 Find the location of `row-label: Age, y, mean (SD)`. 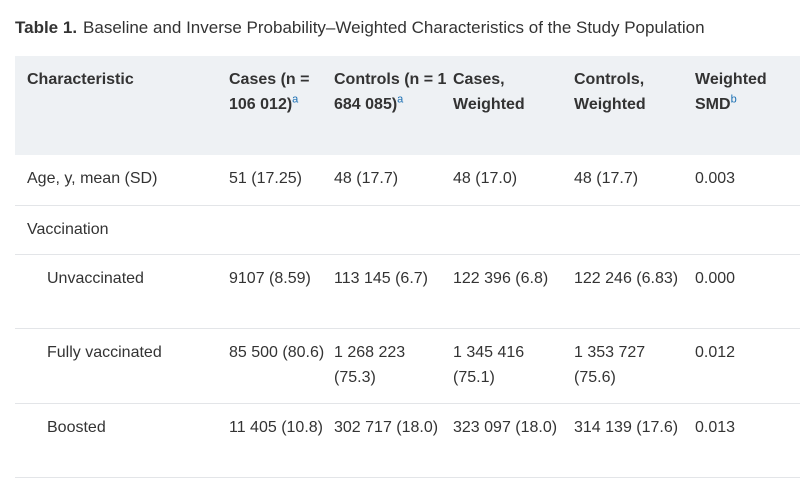

row-label: Age, y, mean (SD) is located at coordinates (92, 178).